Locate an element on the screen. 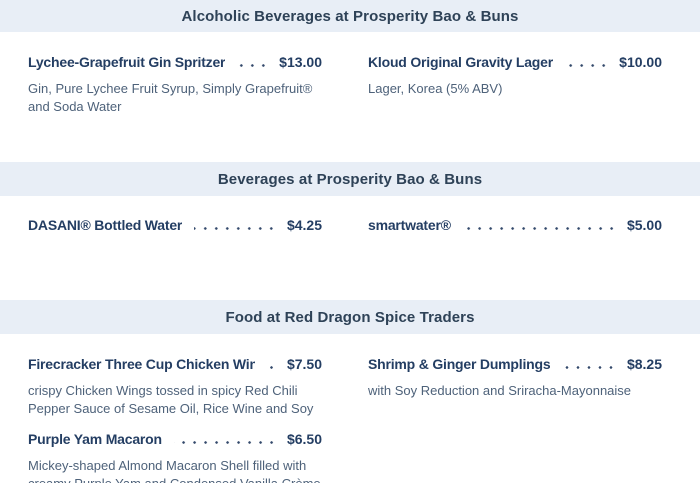 The height and width of the screenshot is (483, 700). item-price: $7.50 is located at coordinates (304, 364).